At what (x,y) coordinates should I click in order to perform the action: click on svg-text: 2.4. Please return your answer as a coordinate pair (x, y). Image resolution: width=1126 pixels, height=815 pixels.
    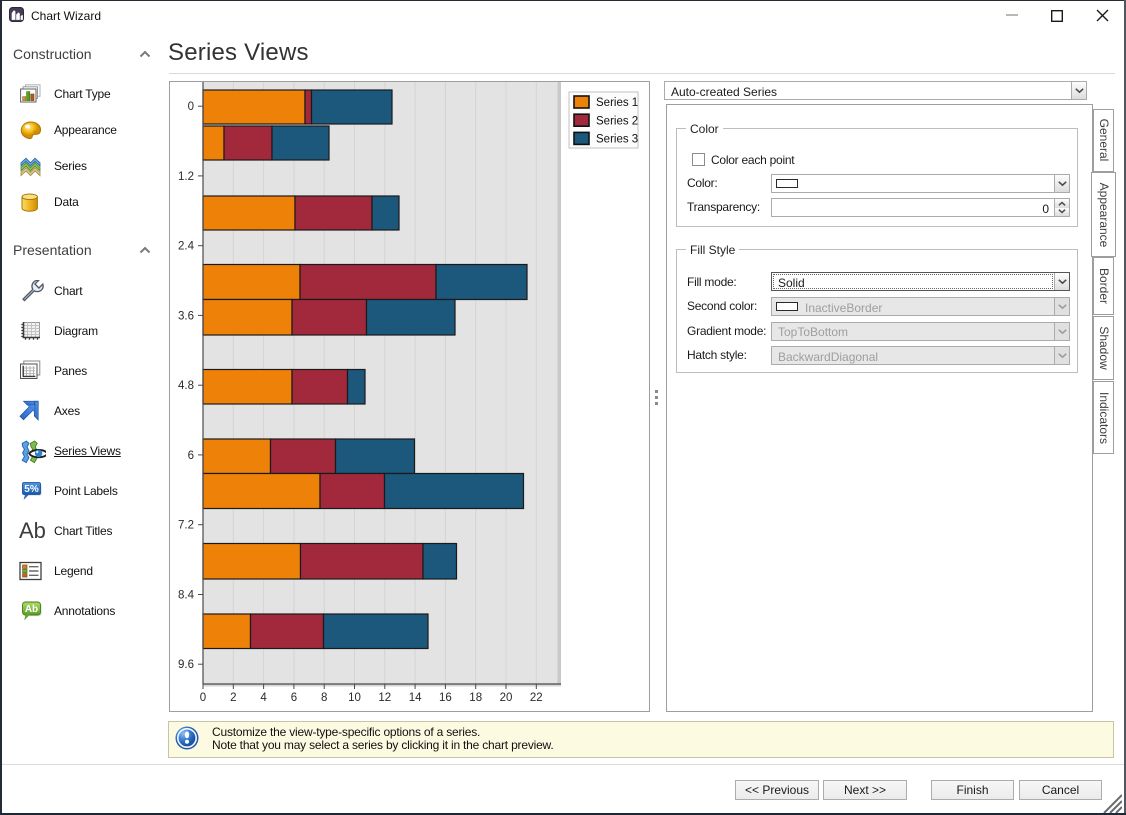
    Looking at the image, I should click on (186, 247).